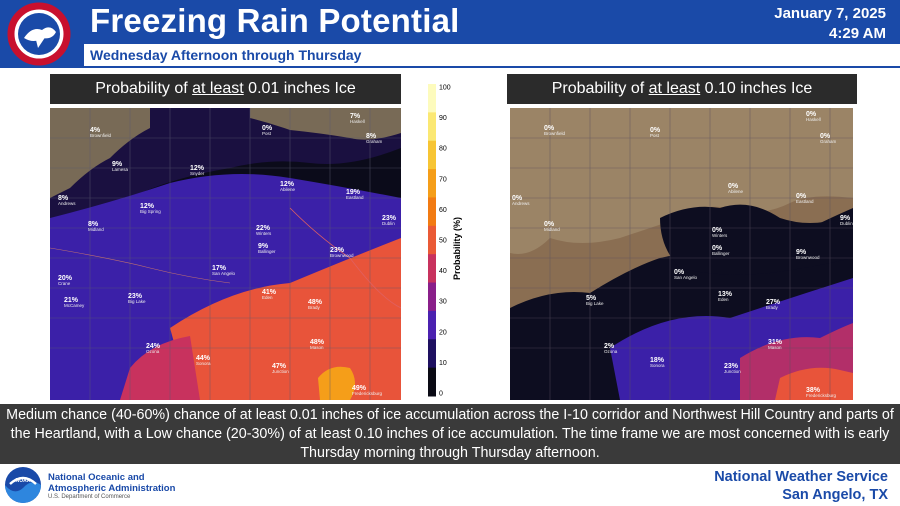  What do you see at coordinates (101, 135) in the screenshot?
I see `left-map-city-0: Brownfield` at bounding box center [101, 135].